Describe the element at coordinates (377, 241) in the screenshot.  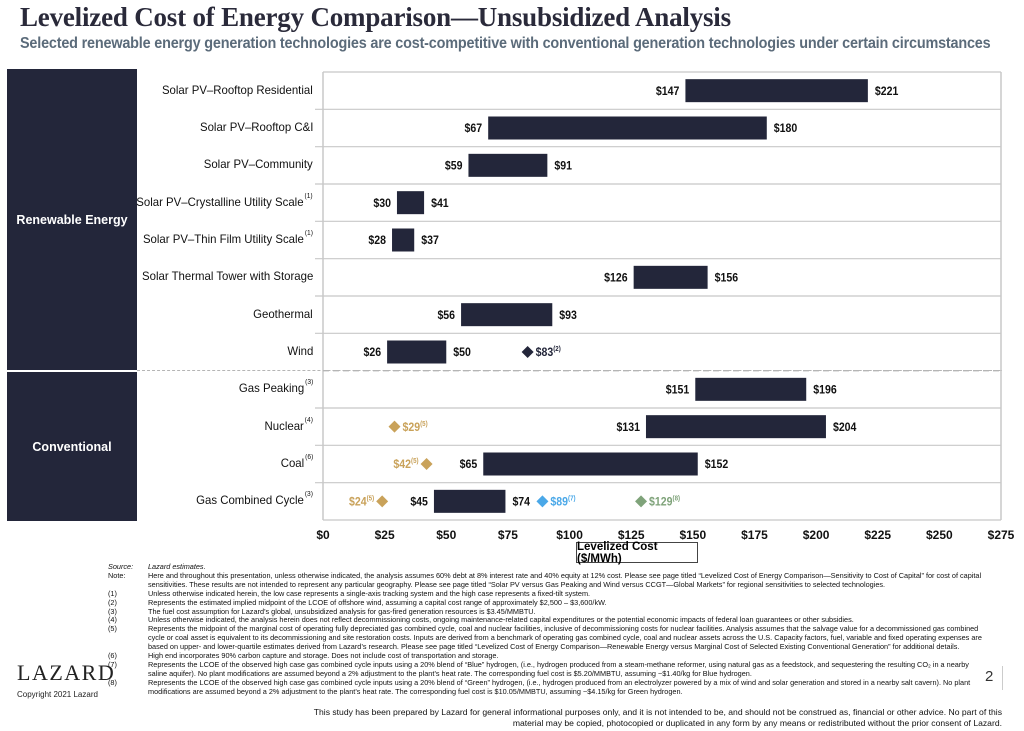
I see `bar-low-label: $28` at that location.